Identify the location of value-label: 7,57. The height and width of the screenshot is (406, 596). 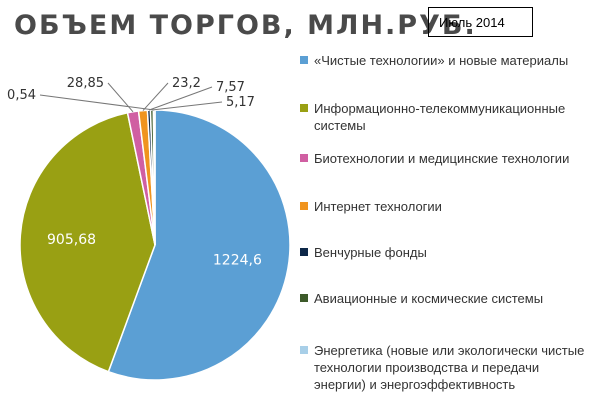
(230, 87).